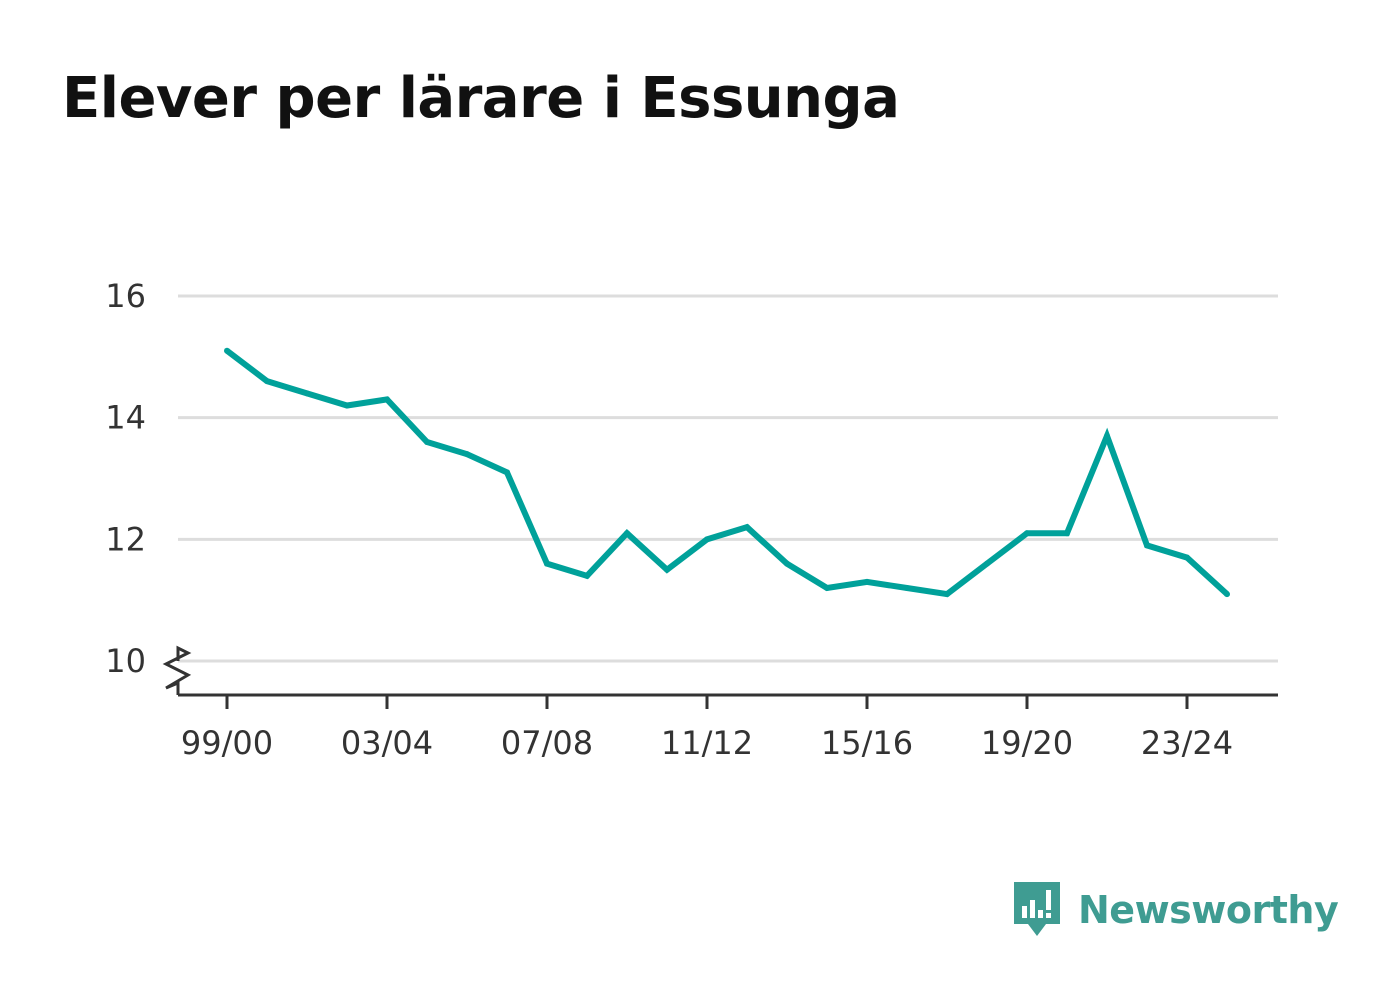 The image size is (1382, 999). What do you see at coordinates (1208, 910) in the screenshot?
I see `brand-name: Newsworthy` at bounding box center [1208, 910].